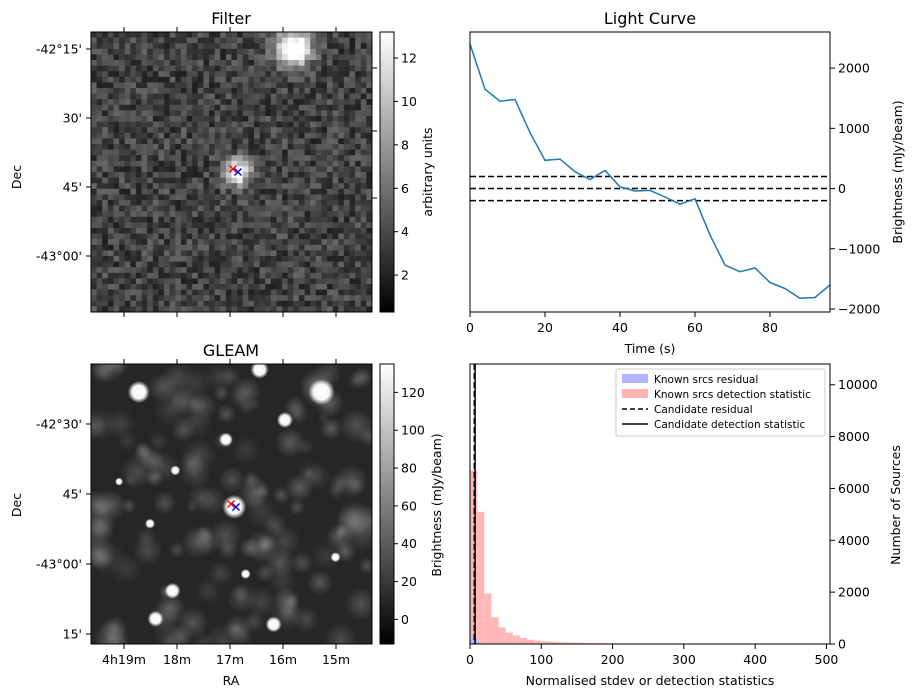 This screenshot has width=916, height=699. I want to click on gleam-image, so click(231, 504).